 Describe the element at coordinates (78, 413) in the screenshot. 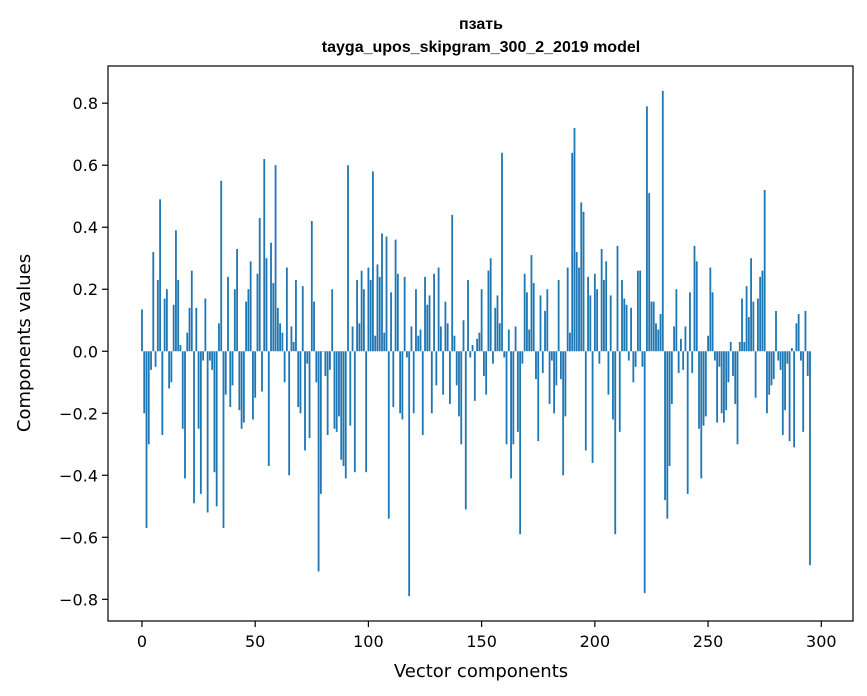

I see `y-tick-label: −0.2` at that location.